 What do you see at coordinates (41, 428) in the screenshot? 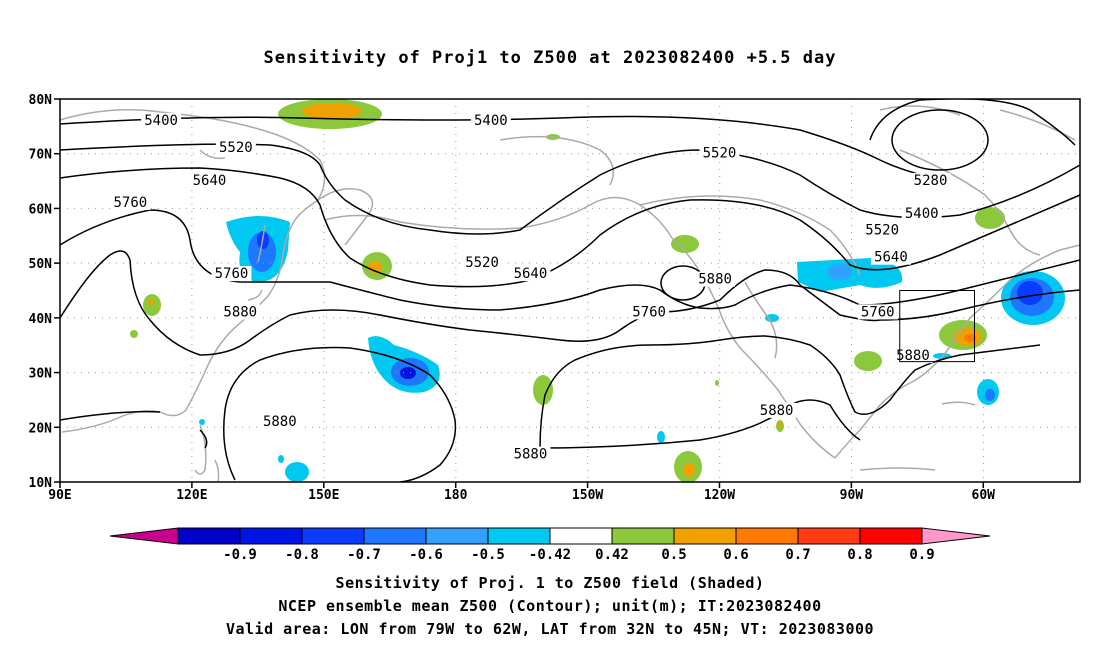
I see `lat-label: 20N` at bounding box center [41, 428].